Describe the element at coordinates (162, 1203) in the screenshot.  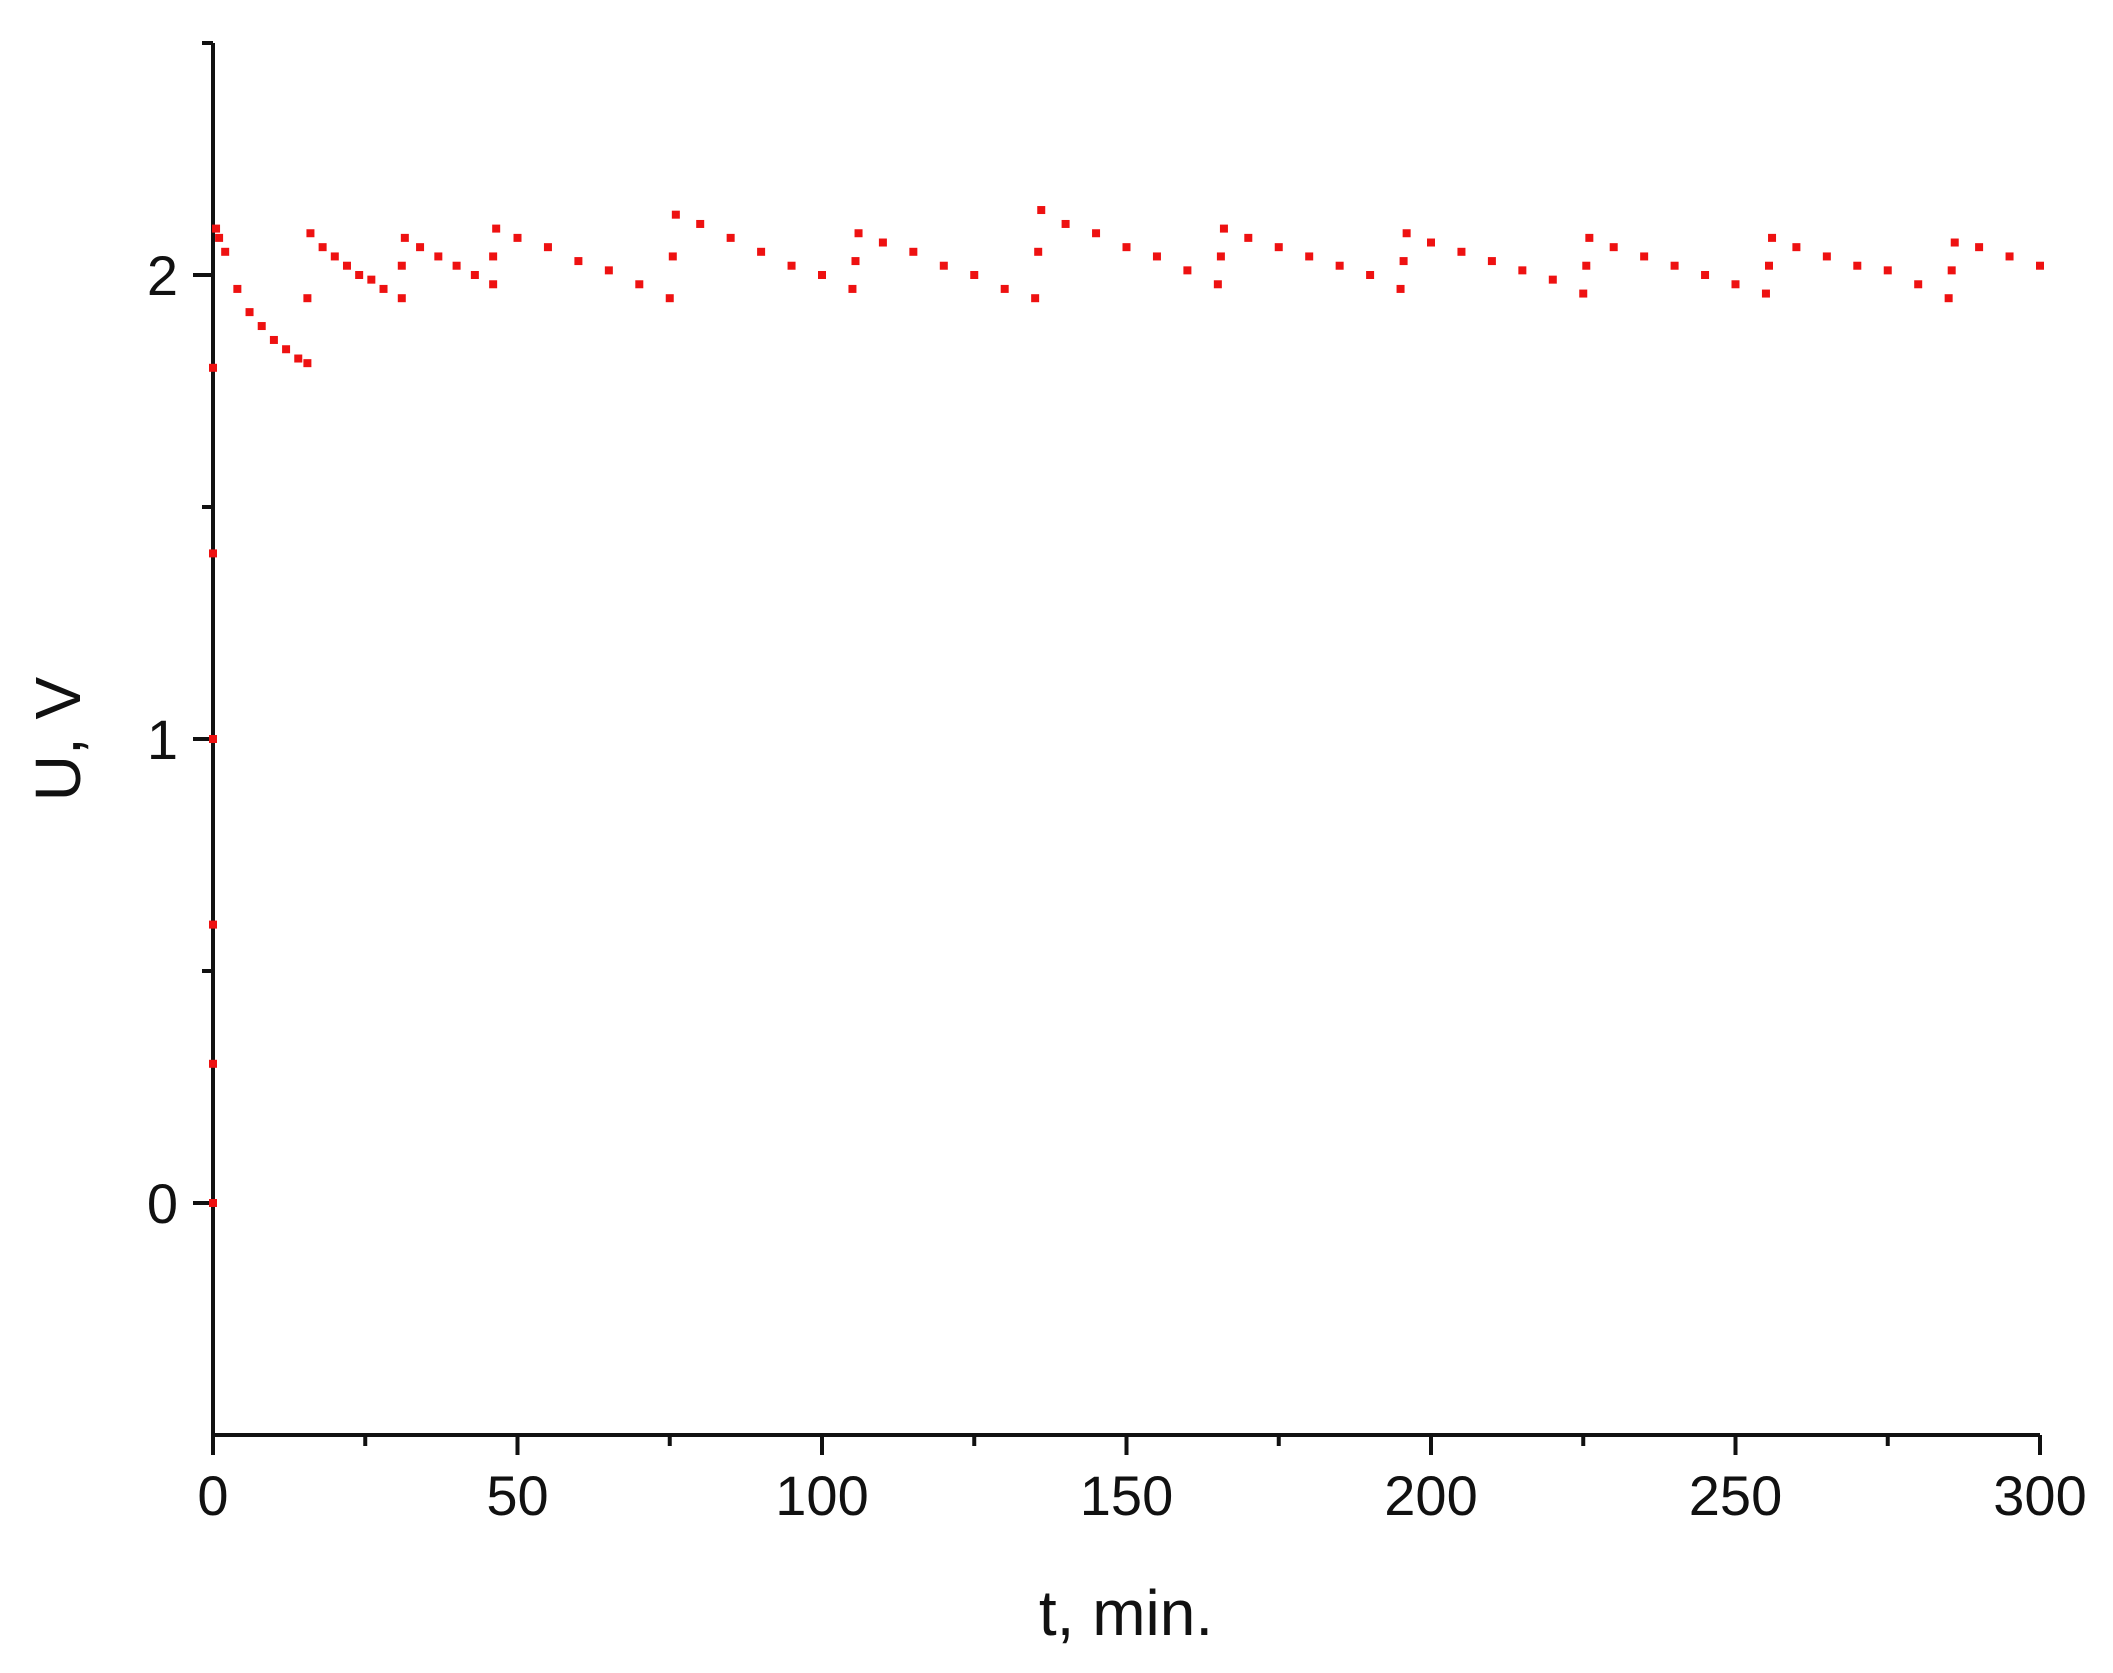
I see `y-tick-label: 0` at that location.